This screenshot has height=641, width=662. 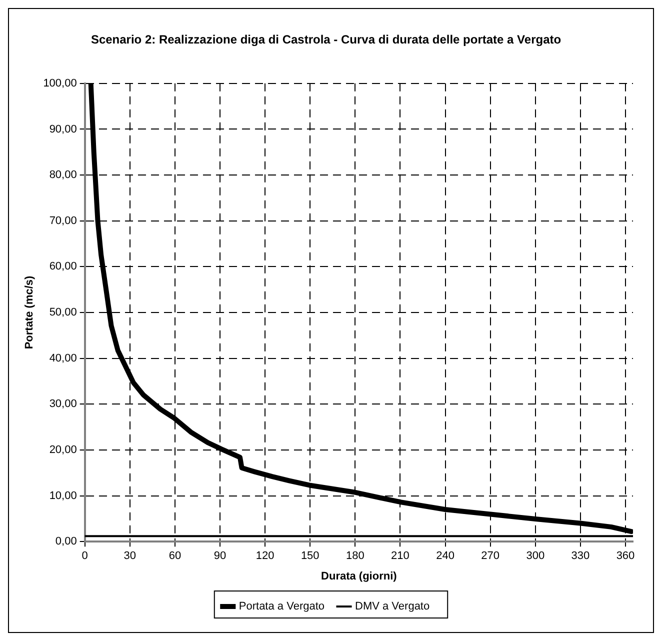 I want to click on x-tick-label: 60, so click(x=175, y=556).